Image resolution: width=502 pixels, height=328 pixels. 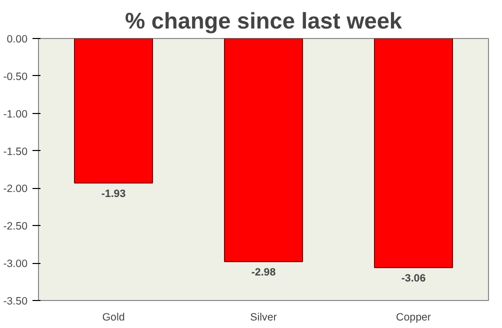 I want to click on y-tick-label: -1.50, so click(x=15, y=152).